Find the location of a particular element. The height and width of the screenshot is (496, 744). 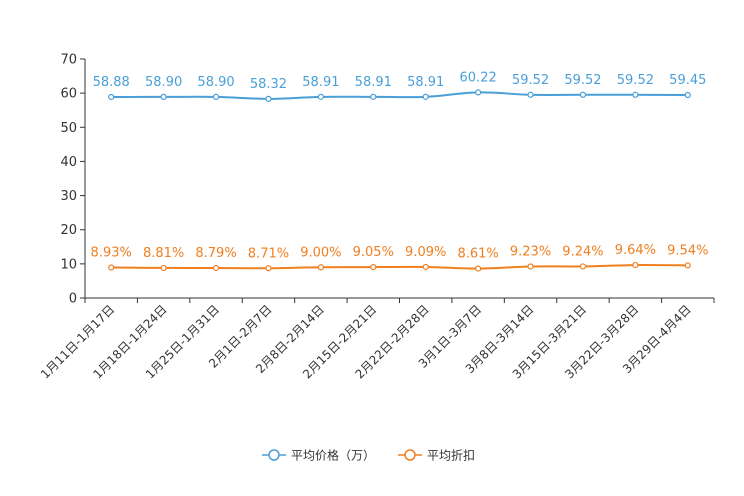

data-label: 8.79% is located at coordinates (215, 253).